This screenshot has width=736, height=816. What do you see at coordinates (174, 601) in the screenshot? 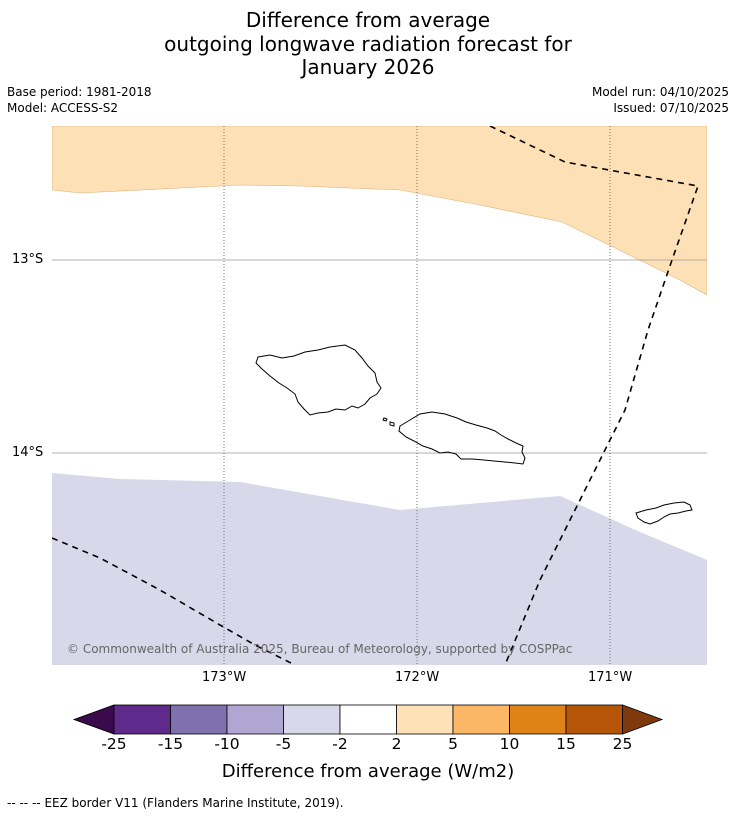
I see `eez-border-southwest` at bounding box center [174, 601].